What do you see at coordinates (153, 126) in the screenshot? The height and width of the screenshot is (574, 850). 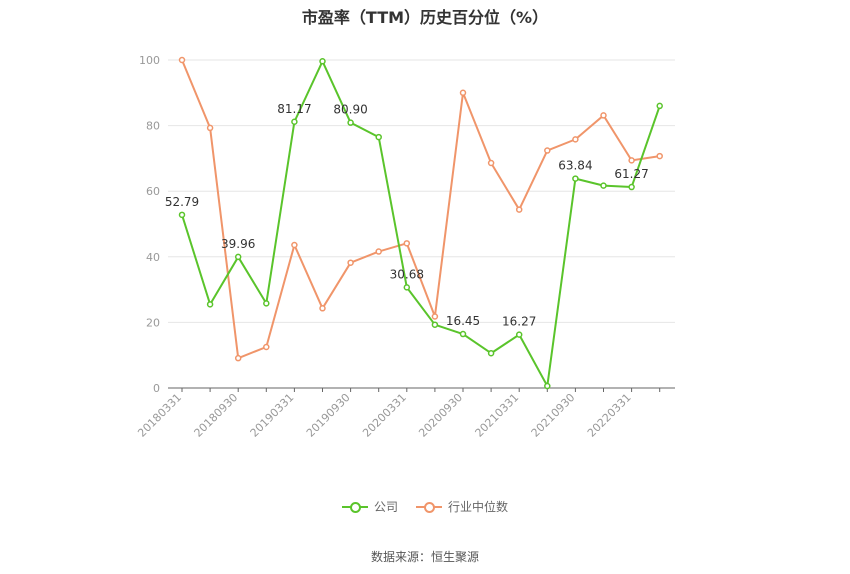 I see `y-tick-label: 80` at bounding box center [153, 126].